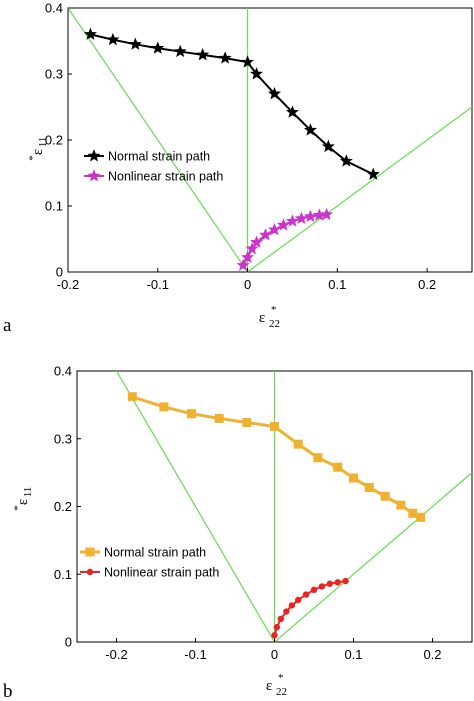 The height and width of the screenshot is (701, 474). I want to click on legend-label-a-1: Nonlinear strain path, so click(165, 177).